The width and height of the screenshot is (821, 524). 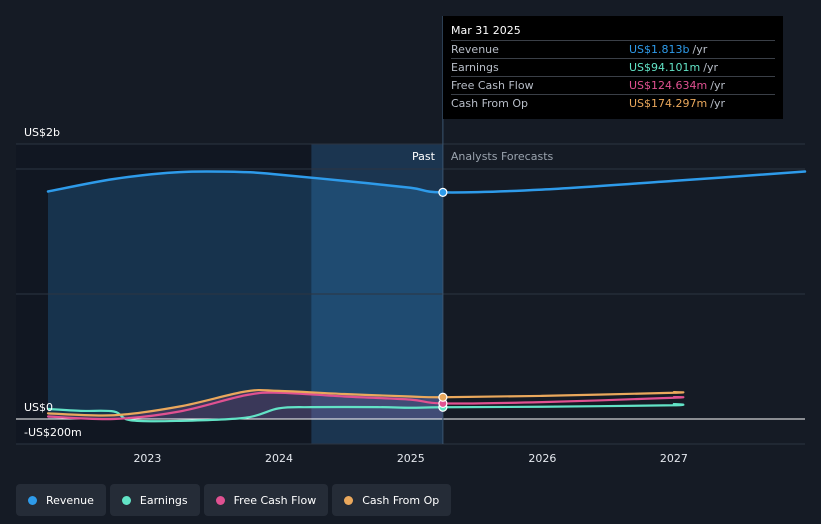 I want to click on series-line-free-cash-flow, so click(x=365, y=406).